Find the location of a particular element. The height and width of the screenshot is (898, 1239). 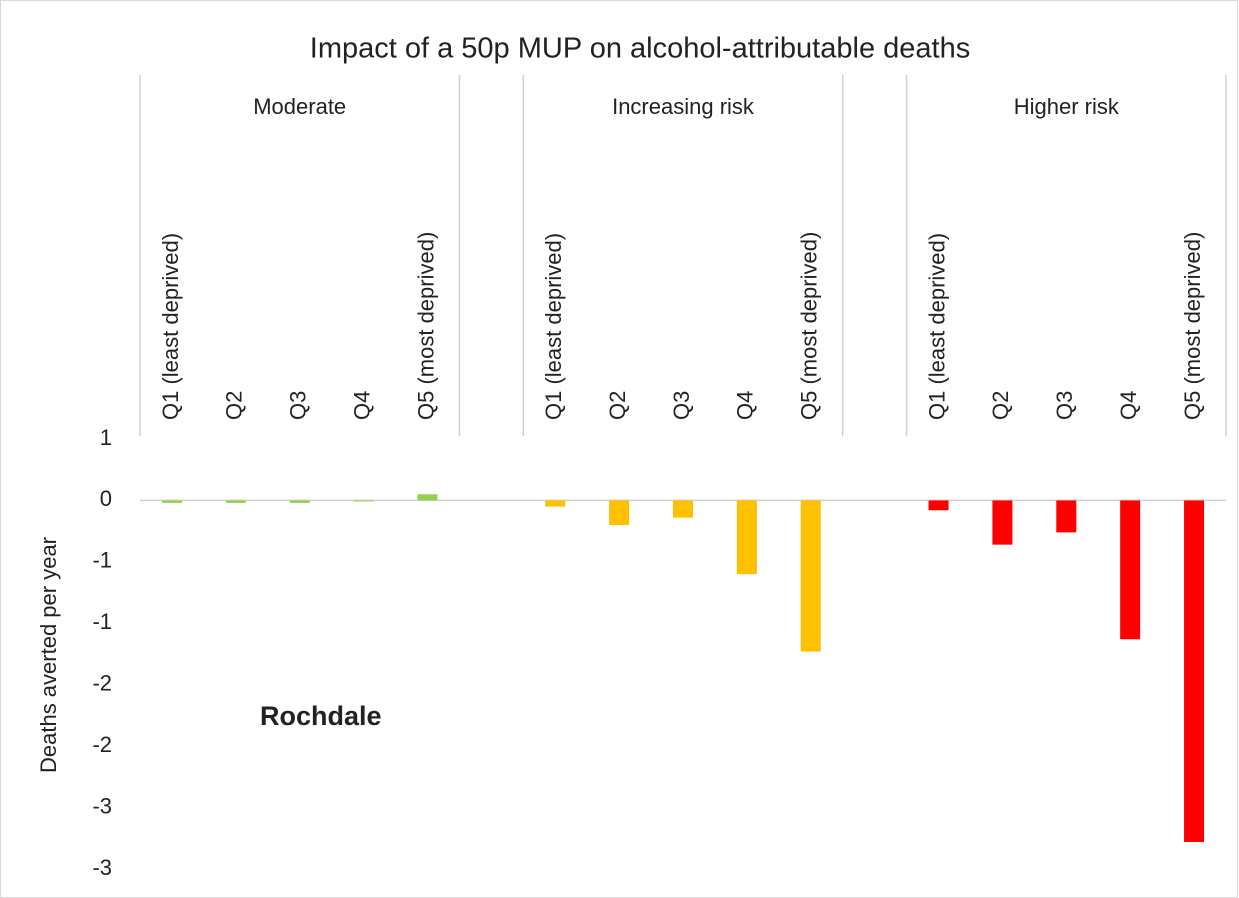

y-tick-label: 0 is located at coordinates (106, 498).